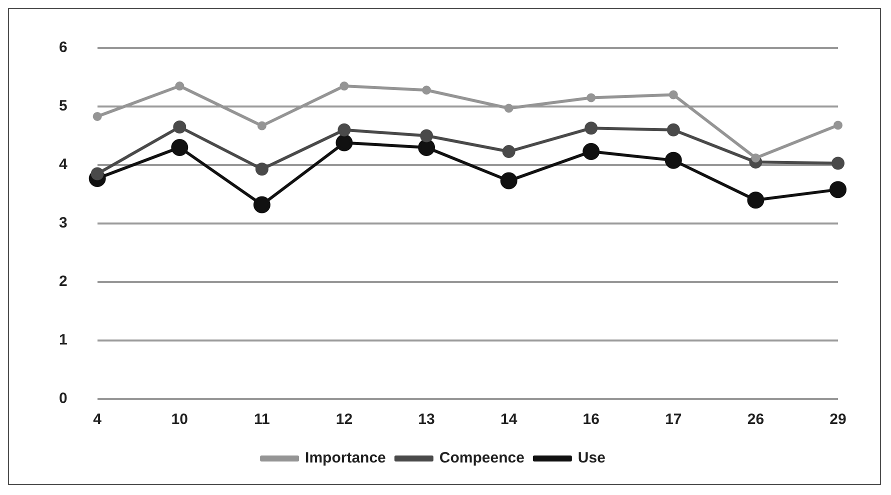 This screenshot has height=495, width=891. Describe the element at coordinates (262, 419) in the screenshot. I see `x-tick-label: 11` at that location.